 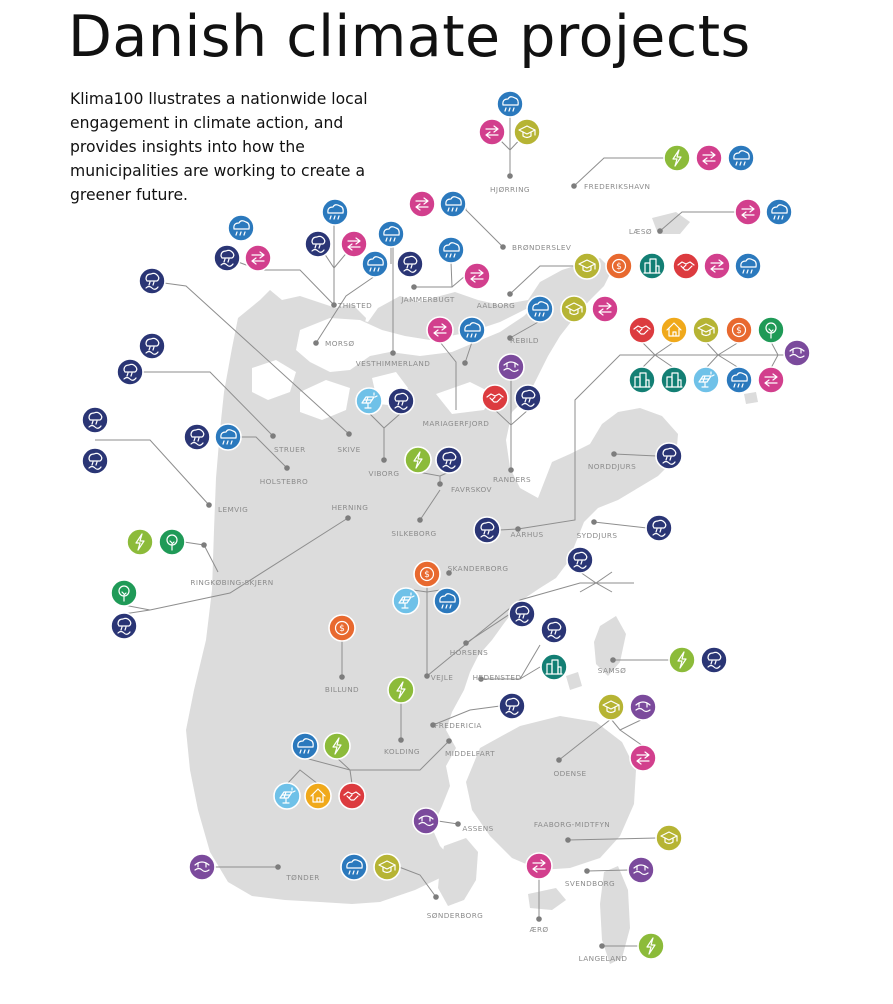 I want to click on label-kolding: KOLDING, so click(x=402, y=751).